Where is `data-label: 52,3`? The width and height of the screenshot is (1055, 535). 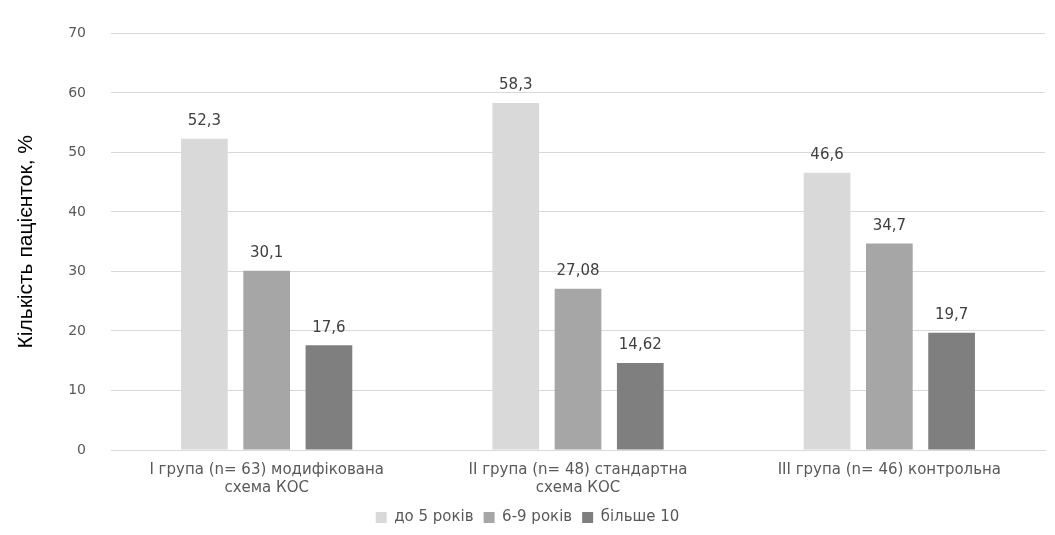 data-label: 52,3 is located at coordinates (204, 120).